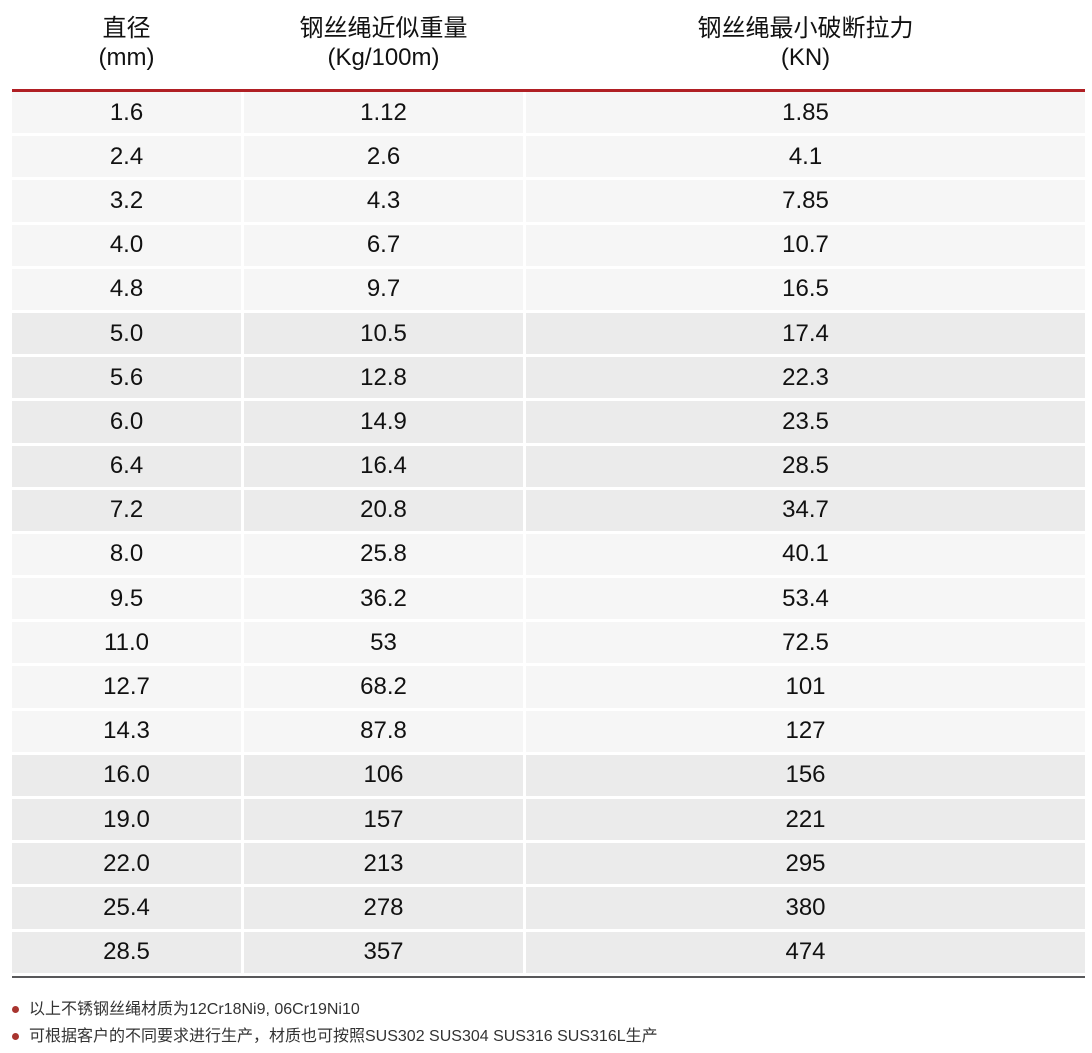 The image size is (1092, 1053). I want to click on column-unit: (mm), so click(126, 57).